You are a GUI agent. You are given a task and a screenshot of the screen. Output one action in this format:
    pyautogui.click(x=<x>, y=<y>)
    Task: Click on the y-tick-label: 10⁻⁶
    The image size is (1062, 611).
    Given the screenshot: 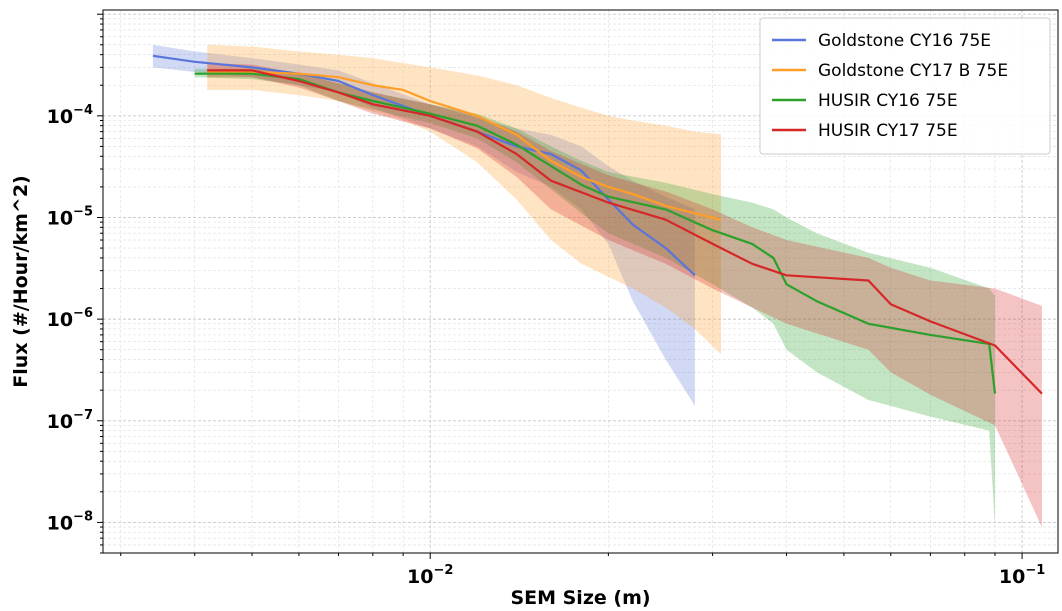 What is the action you would take?
    pyautogui.click(x=70, y=318)
    